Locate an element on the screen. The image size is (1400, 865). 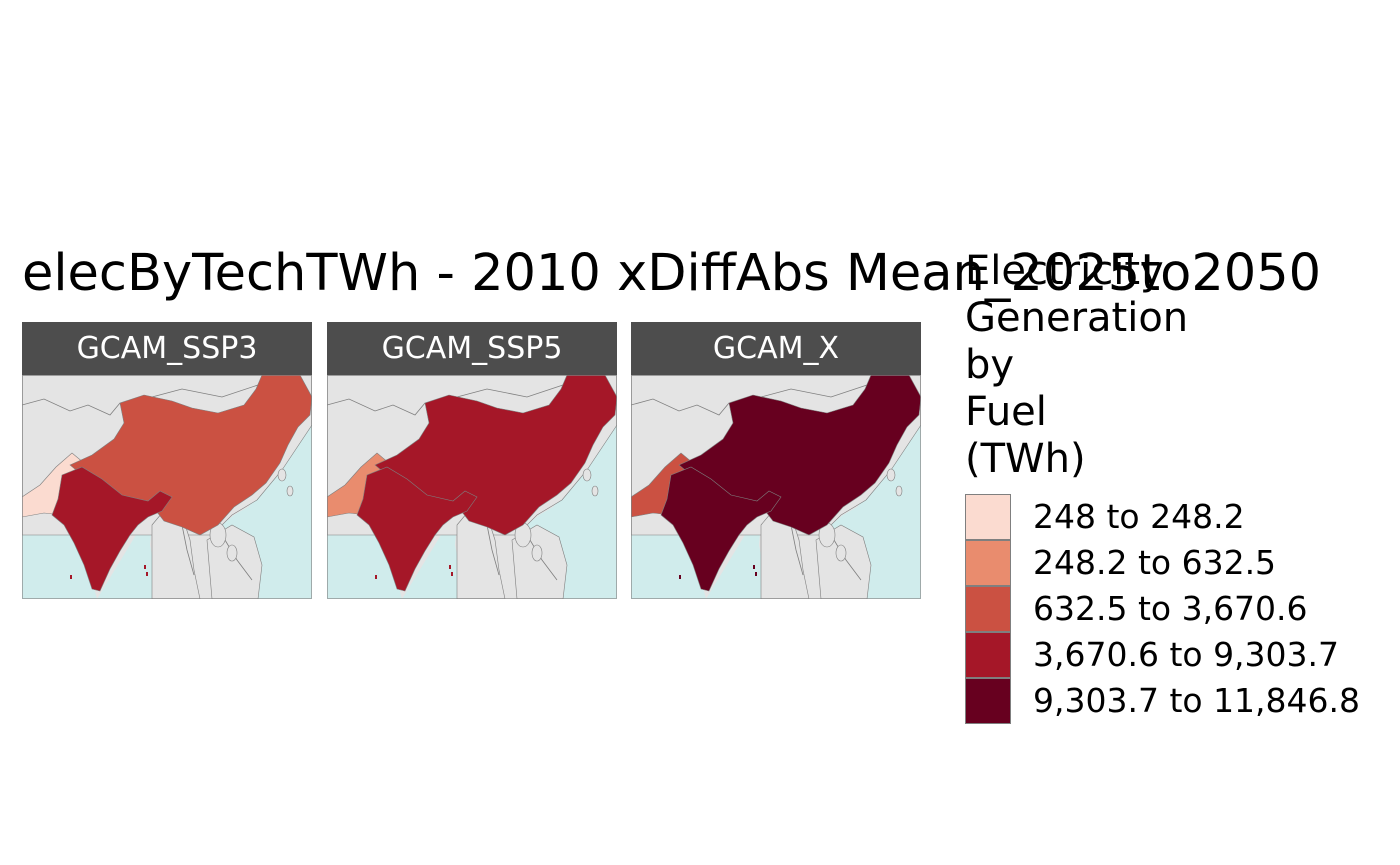
legend-label: 3,670.6 to 9,303.7 is located at coordinates (1186, 654).